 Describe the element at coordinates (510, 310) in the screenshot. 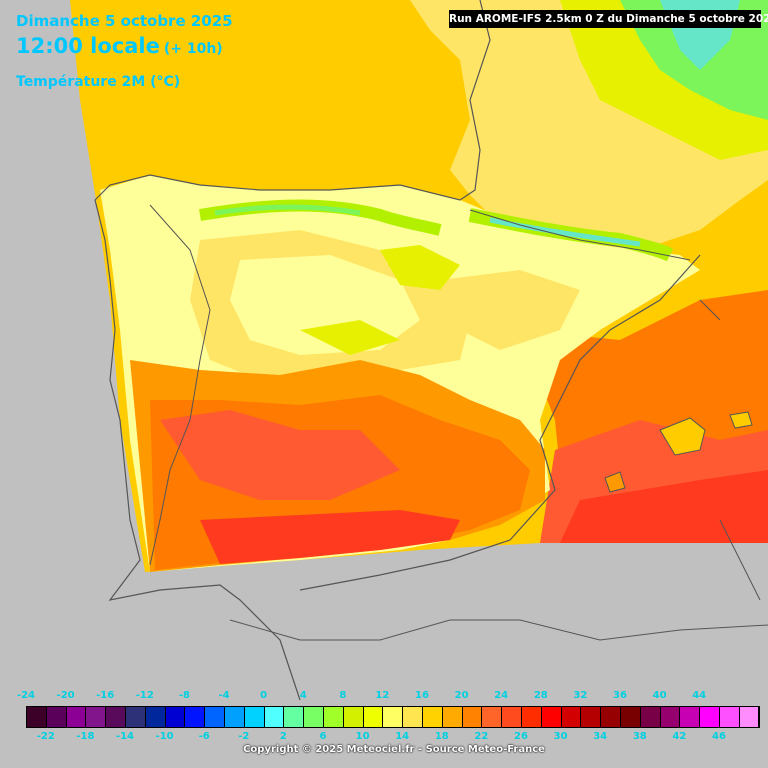

I see `ebro-valley` at that location.